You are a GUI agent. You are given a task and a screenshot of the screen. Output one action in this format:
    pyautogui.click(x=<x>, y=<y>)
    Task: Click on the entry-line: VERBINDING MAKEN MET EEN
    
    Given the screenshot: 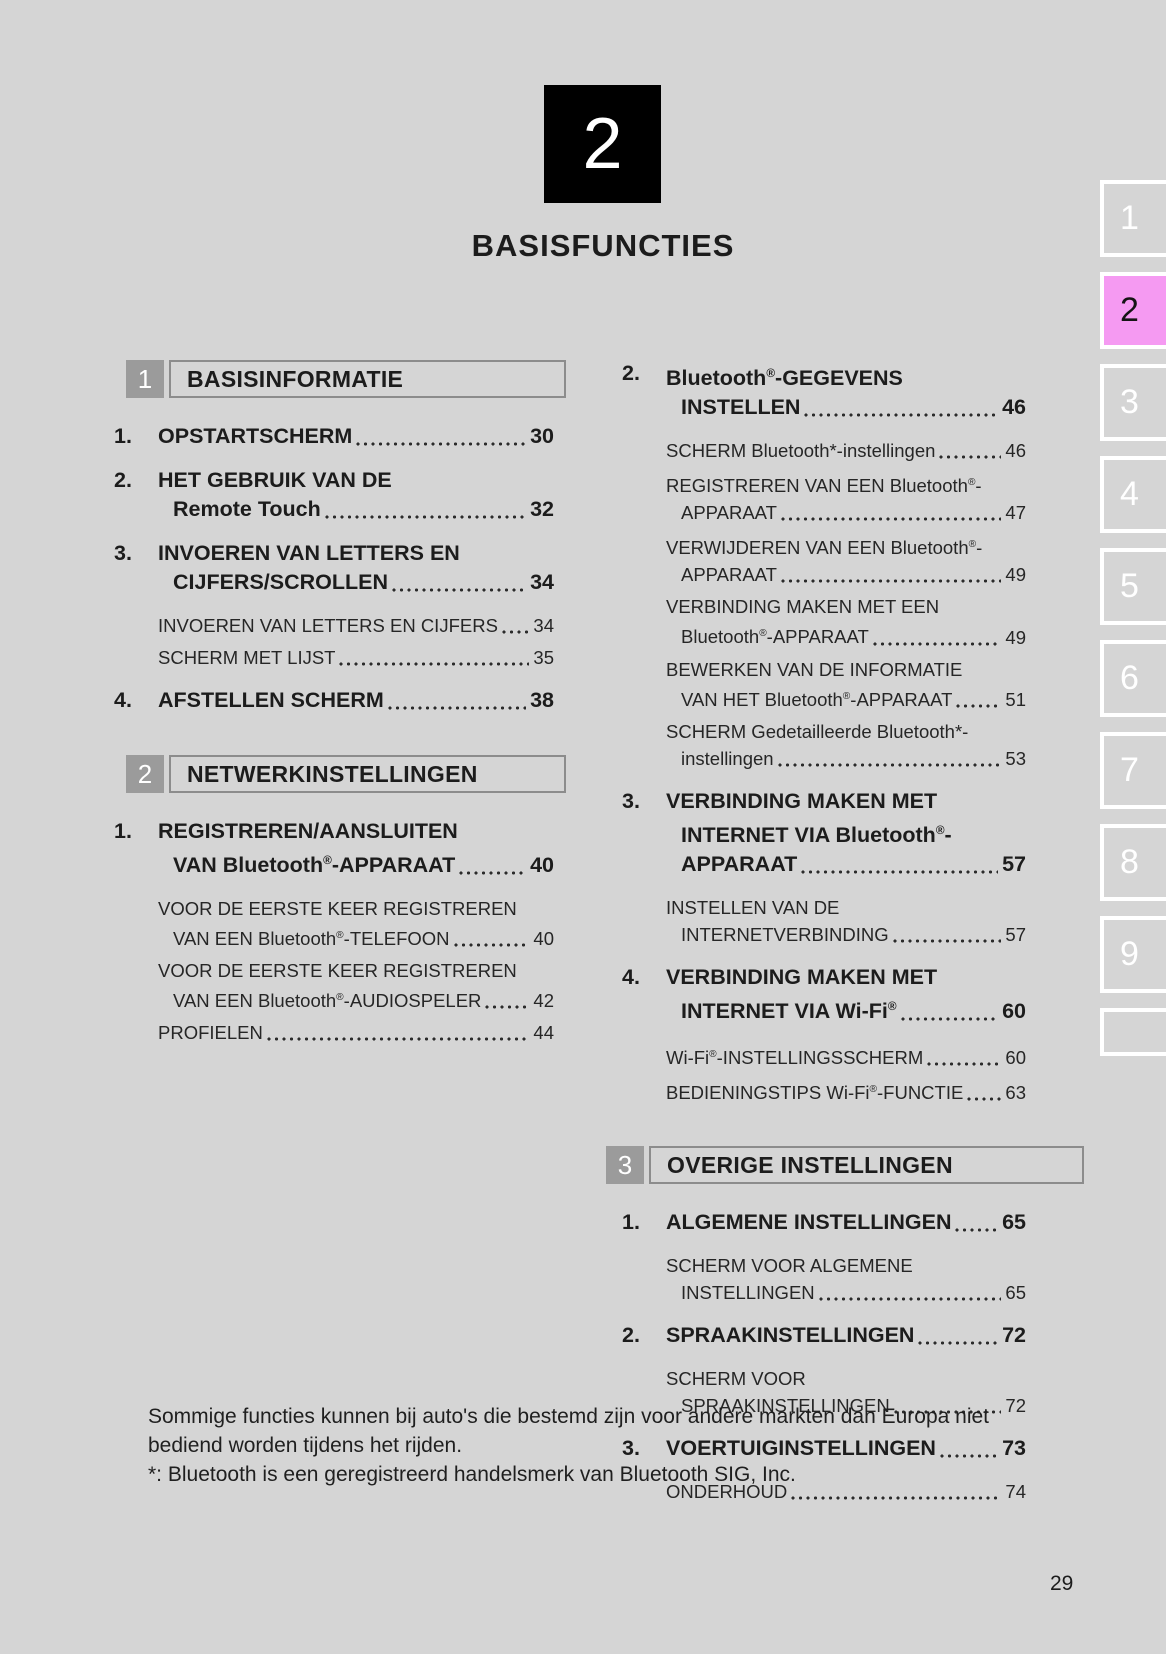 What is the action you would take?
    pyautogui.click(x=846, y=606)
    